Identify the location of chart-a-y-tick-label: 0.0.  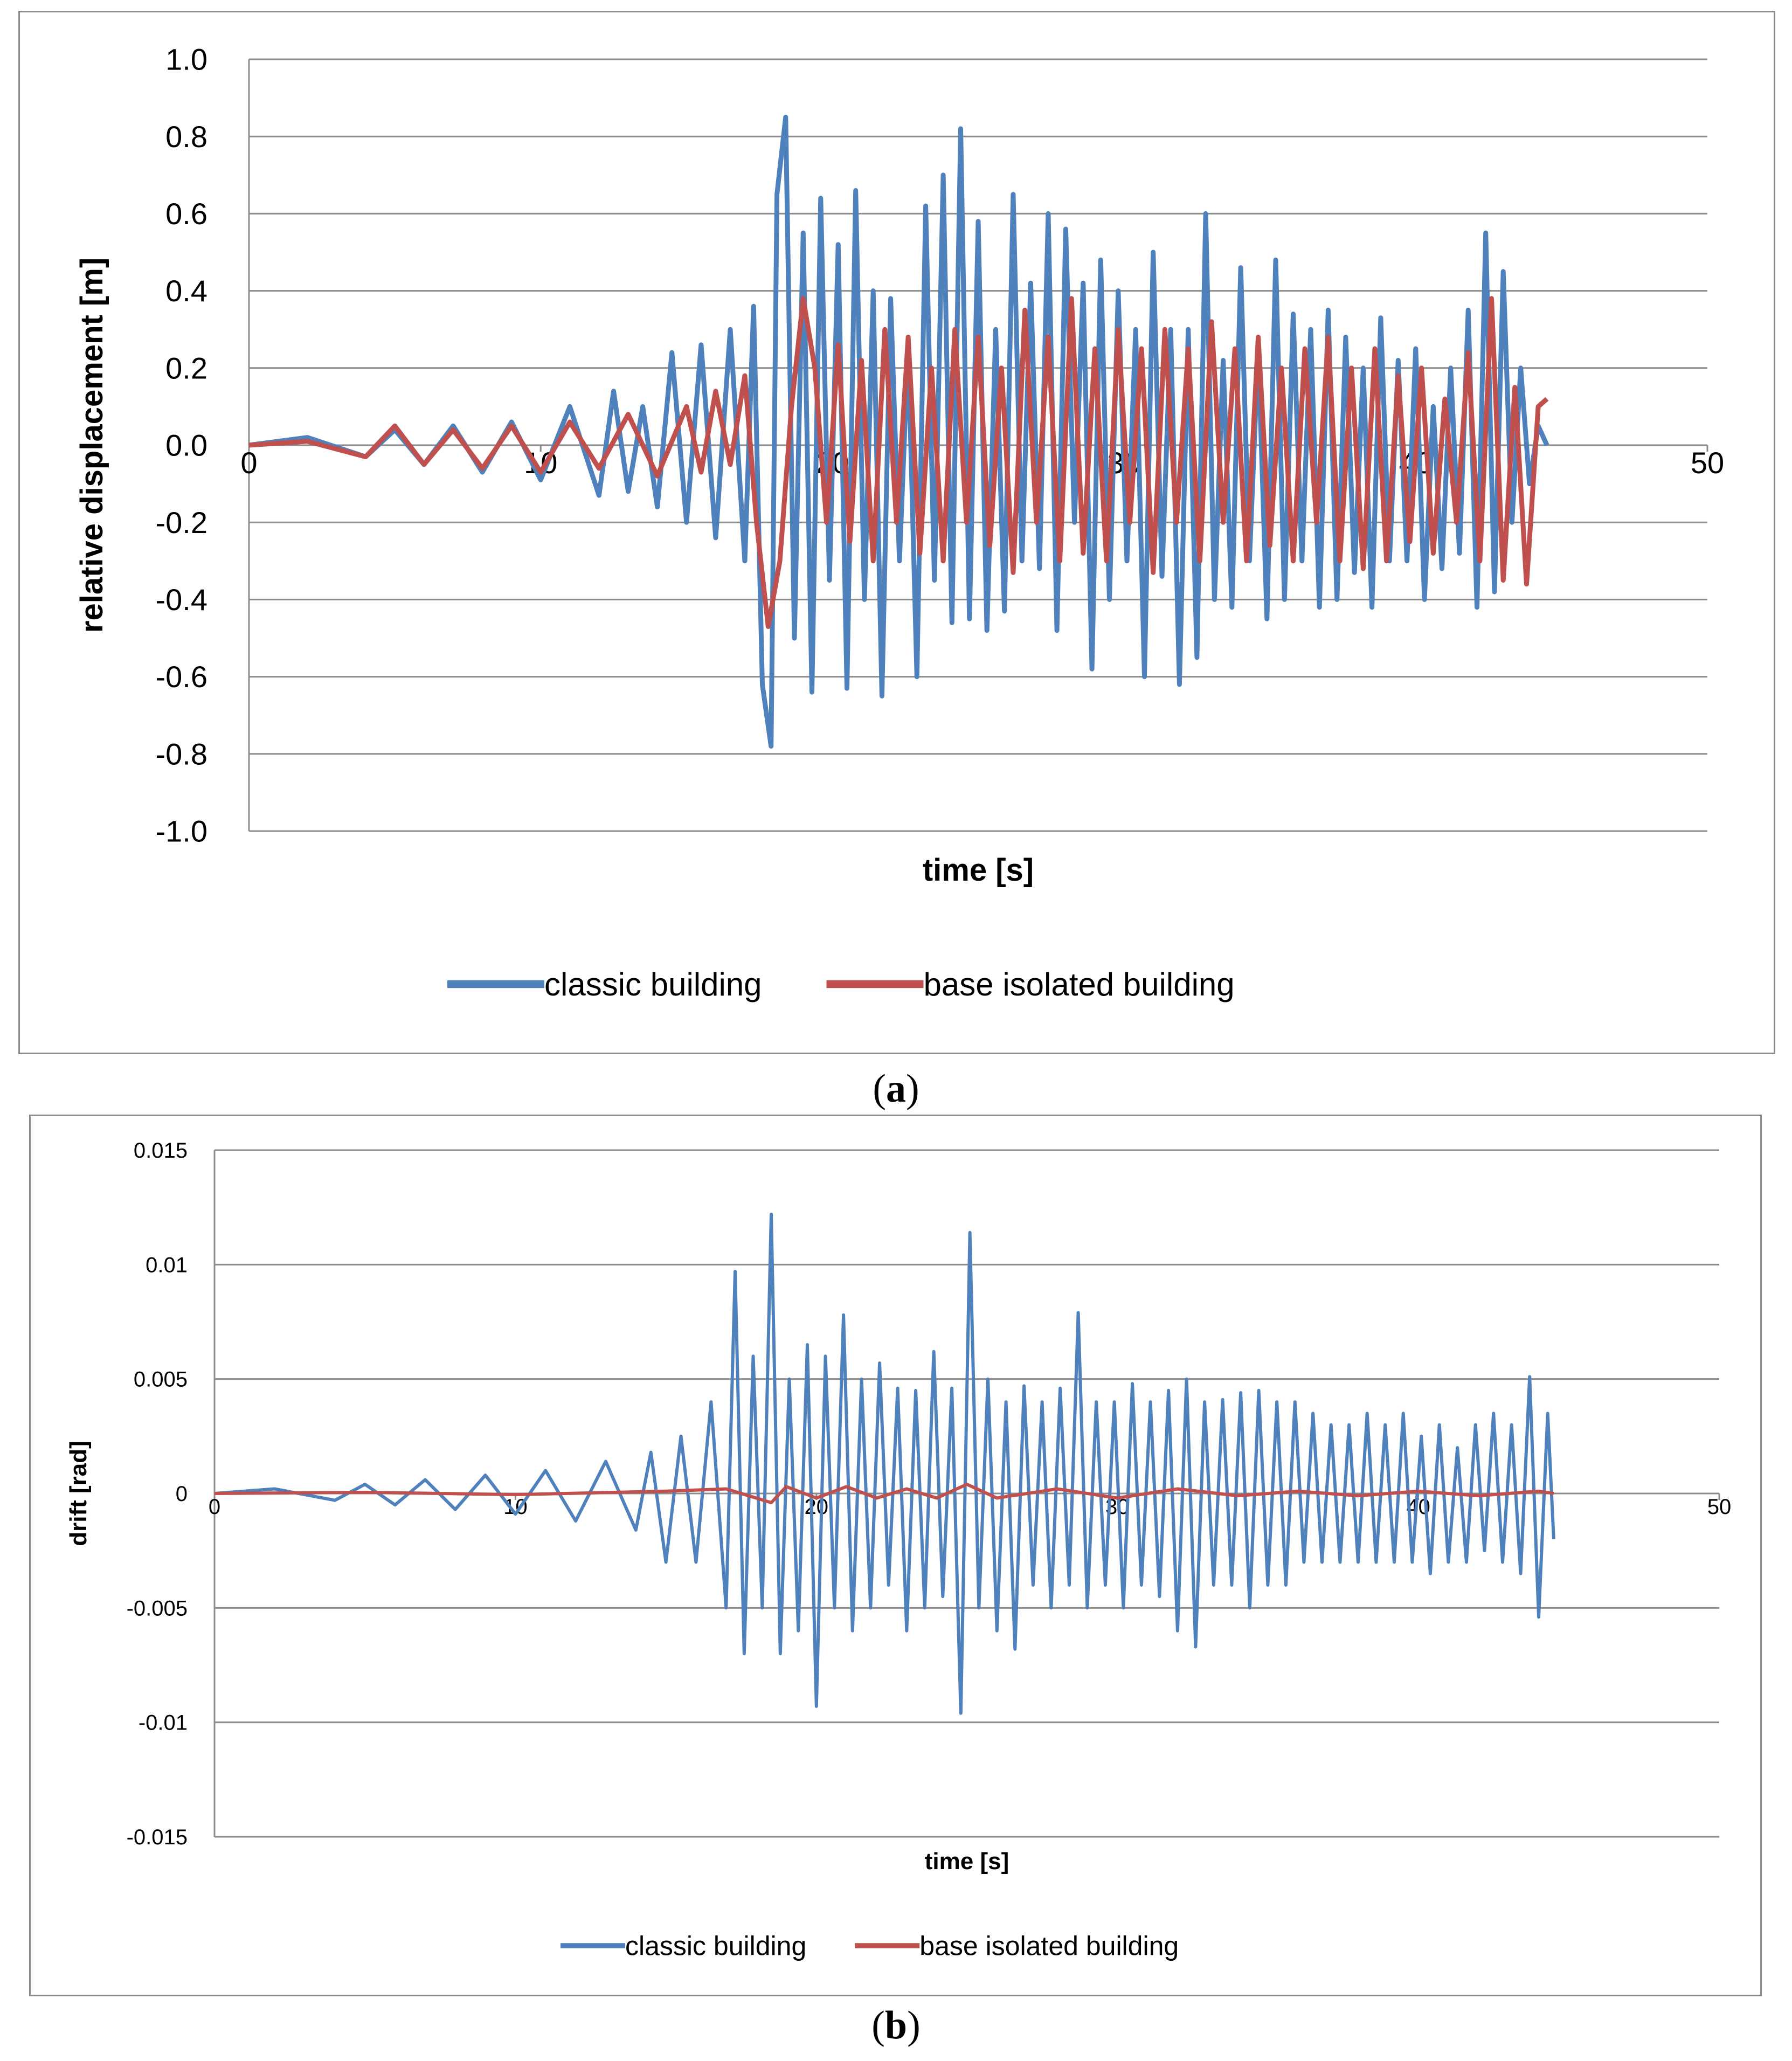
(186, 445).